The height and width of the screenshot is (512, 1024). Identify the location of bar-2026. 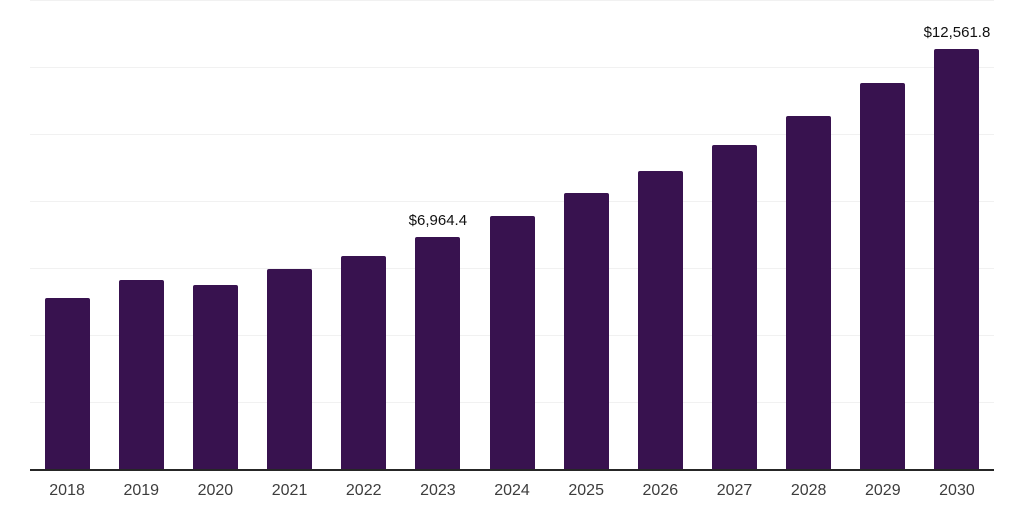
(660, 320).